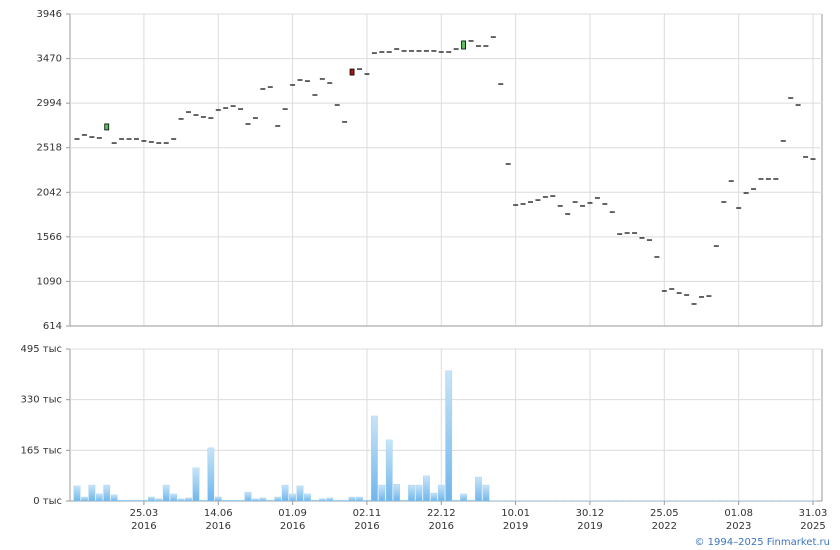 Image resolution: width=840 pixels, height=550 pixels. Describe the element at coordinates (441, 513) in the screenshot. I see `x-tick-label-line: 22.12` at that location.